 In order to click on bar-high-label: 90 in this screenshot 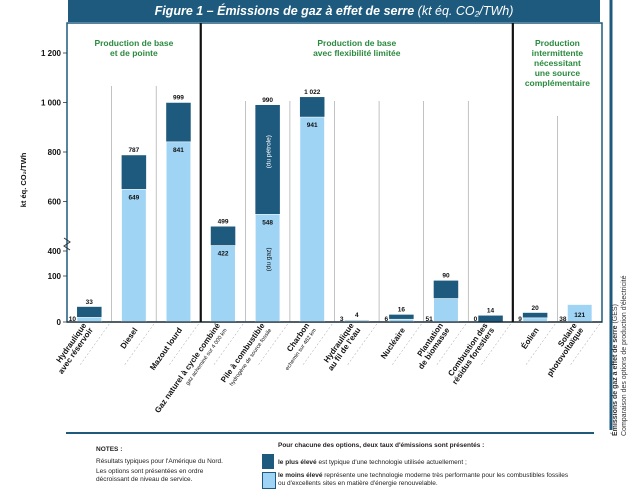, I will do `click(446, 276)`.